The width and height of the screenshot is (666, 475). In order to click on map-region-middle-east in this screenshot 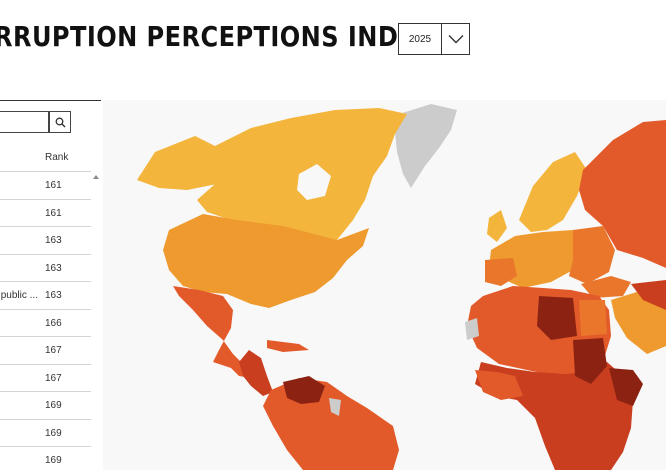, I will do `click(638, 322)`.